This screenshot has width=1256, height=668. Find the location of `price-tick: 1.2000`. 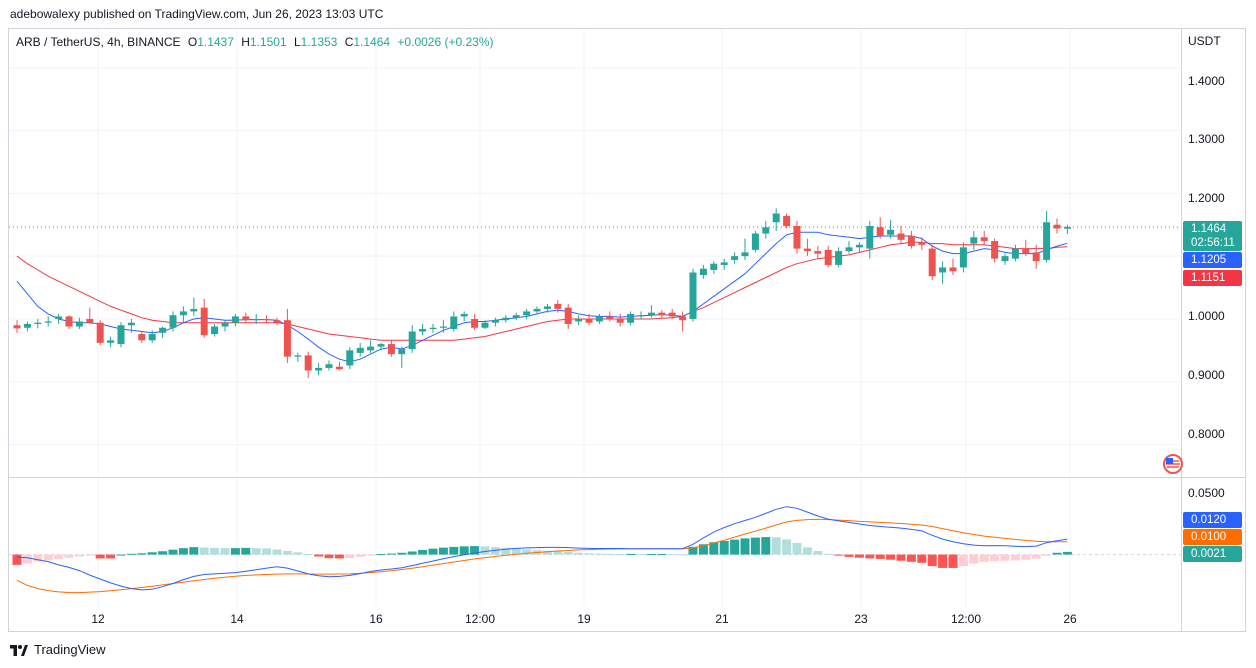

price-tick: 1.2000 is located at coordinates (1206, 198).